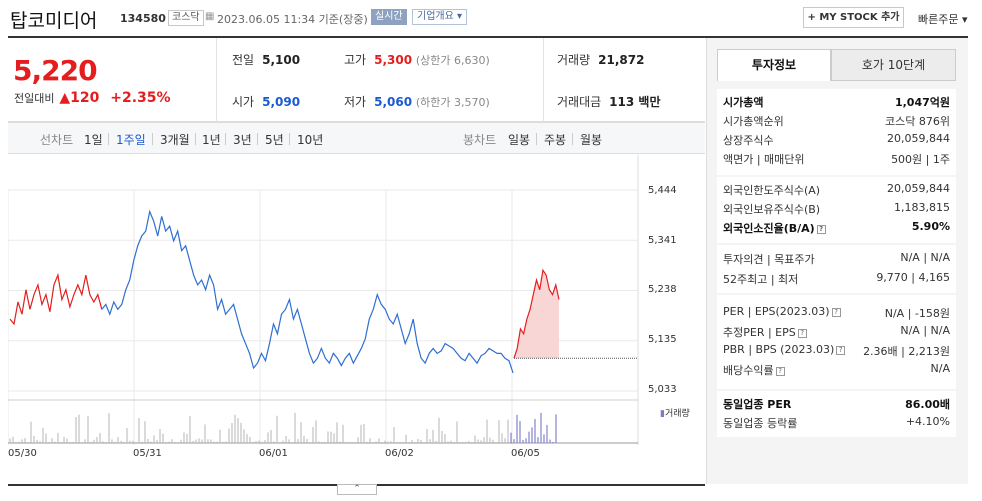 The height and width of the screenshot is (501, 982). I want to click on prev-close: 전일 5,100, so click(266, 60).